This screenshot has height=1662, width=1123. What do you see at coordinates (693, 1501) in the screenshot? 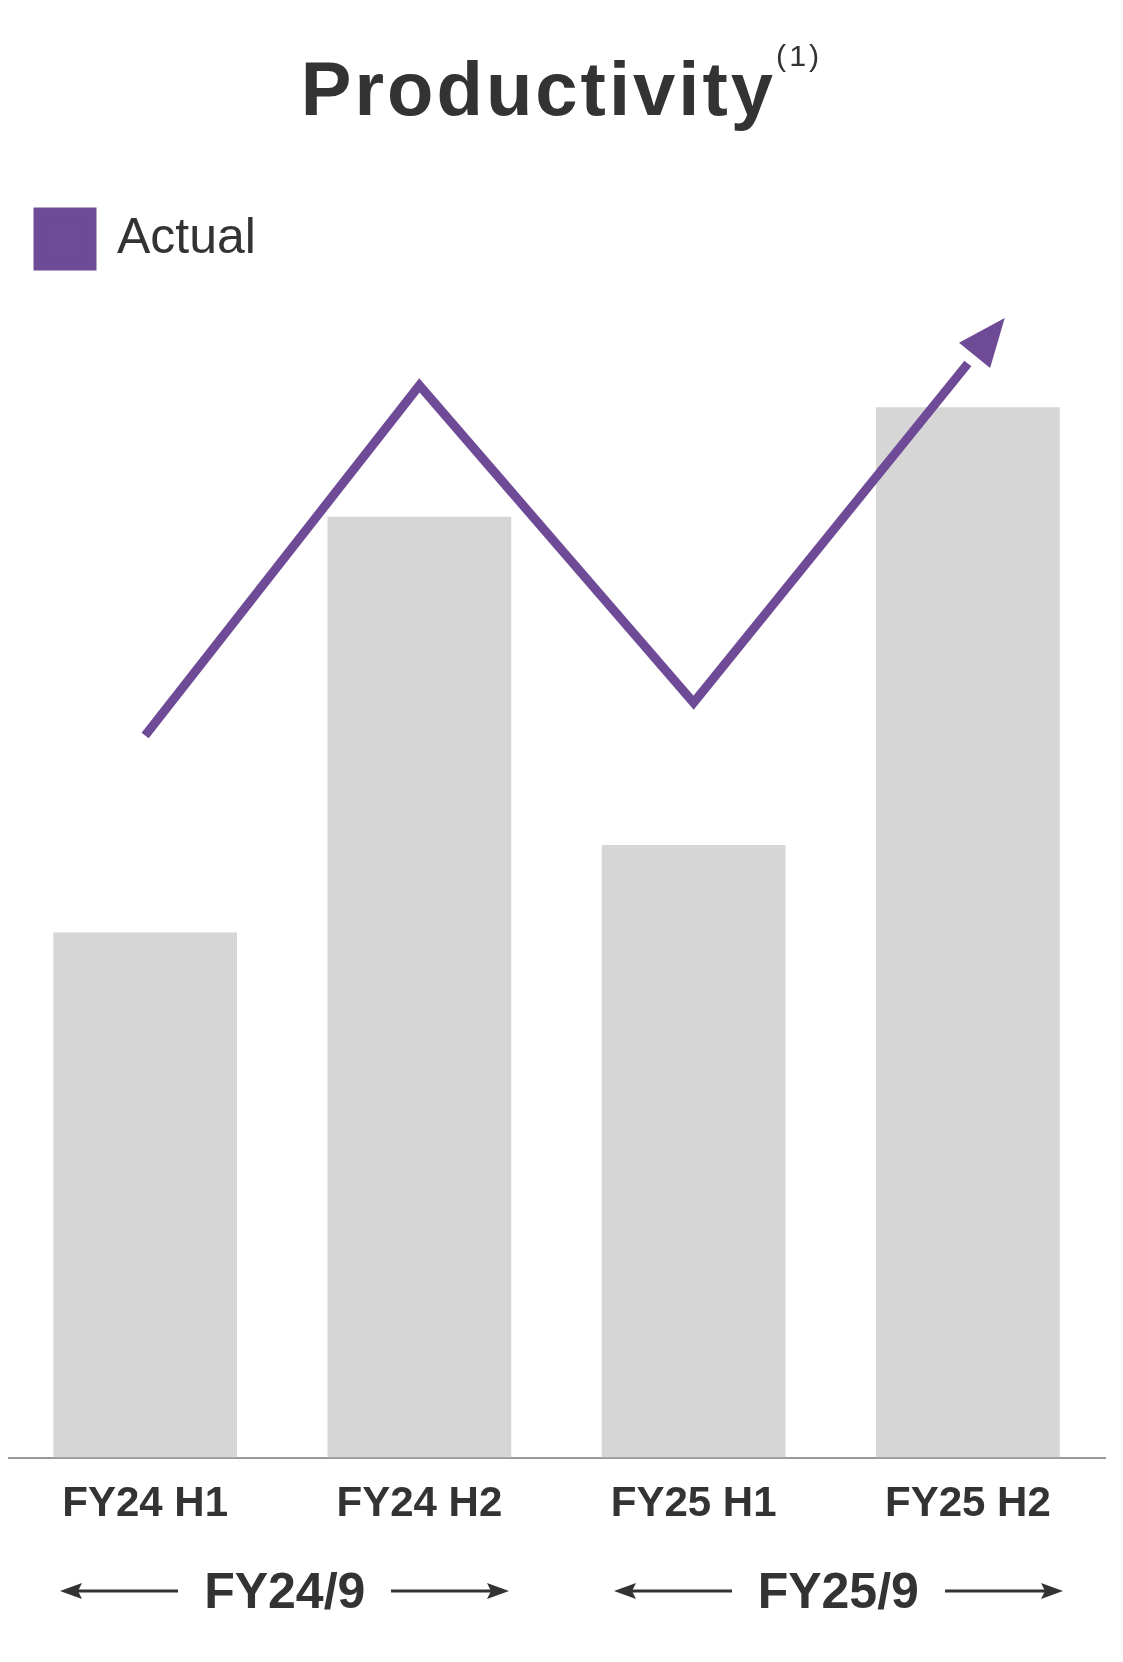
I see `x-tick-label: FY25 H1` at bounding box center [693, 1501].